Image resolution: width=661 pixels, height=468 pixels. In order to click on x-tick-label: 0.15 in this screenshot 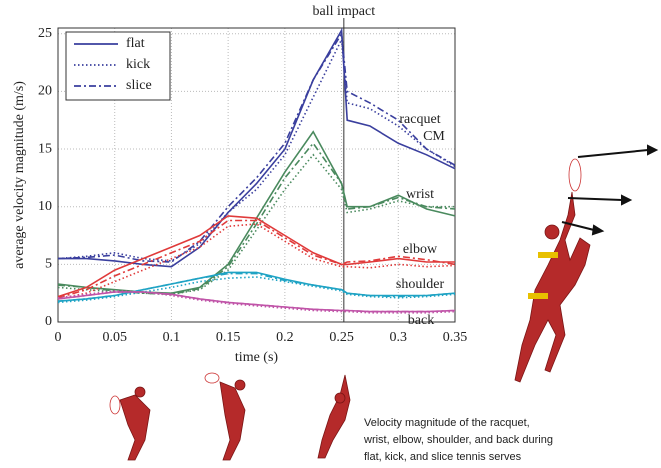, I will do `click(228, 337)`.